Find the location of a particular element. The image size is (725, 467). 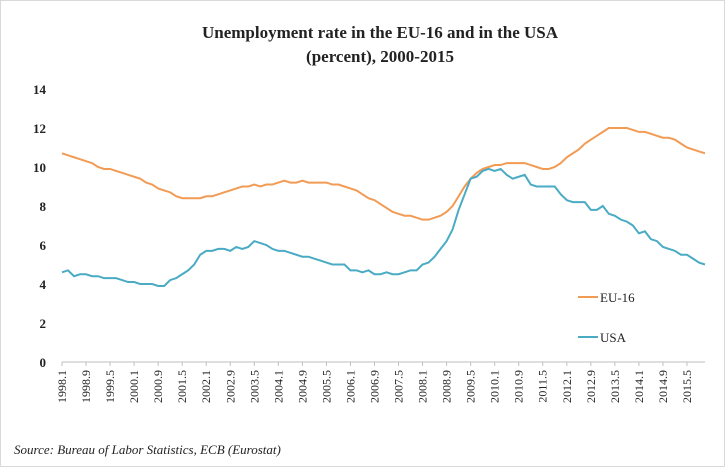

x-tick-label: 2012.1 is located at coordinates (567, 386).